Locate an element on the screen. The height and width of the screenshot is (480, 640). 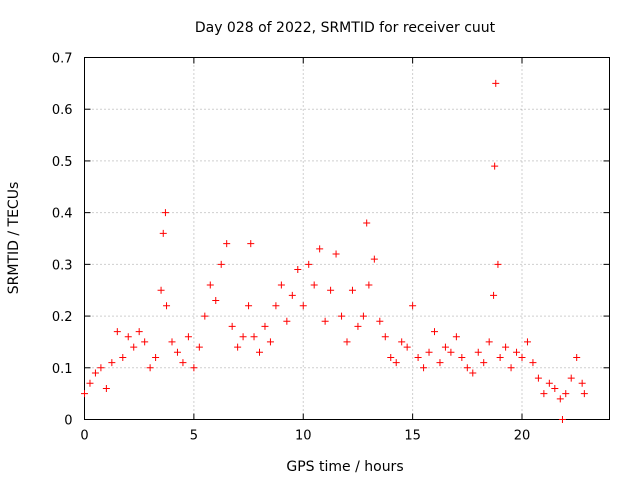
y-tick-label: 0.3 is located at coordinates (62, 265).